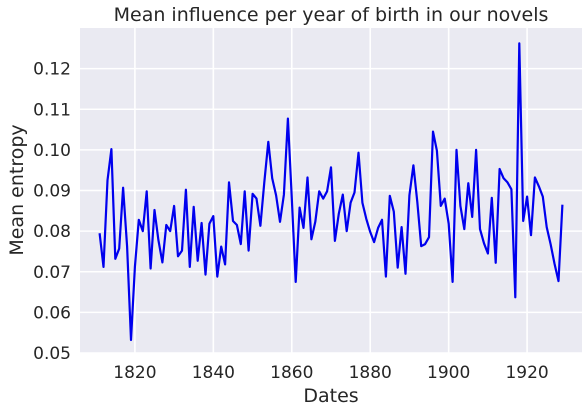 This screenshot has width=587, height=413. Describe the element at coordinates (330, 396) in the screenshot. I see `x-axis-label: Dates` at that location.